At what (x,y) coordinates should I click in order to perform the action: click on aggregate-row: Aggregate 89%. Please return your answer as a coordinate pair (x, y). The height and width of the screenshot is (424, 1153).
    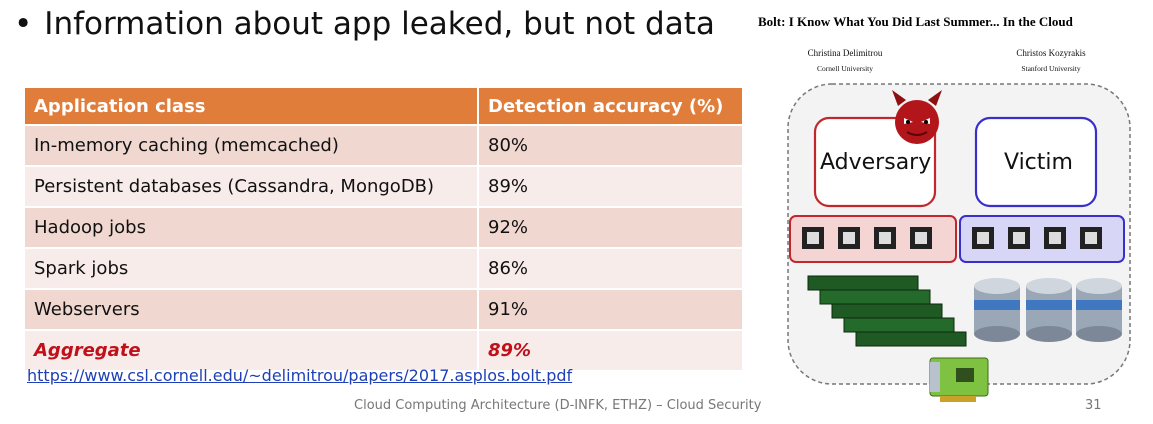
    Looking at the image, I should click on (383, 349).